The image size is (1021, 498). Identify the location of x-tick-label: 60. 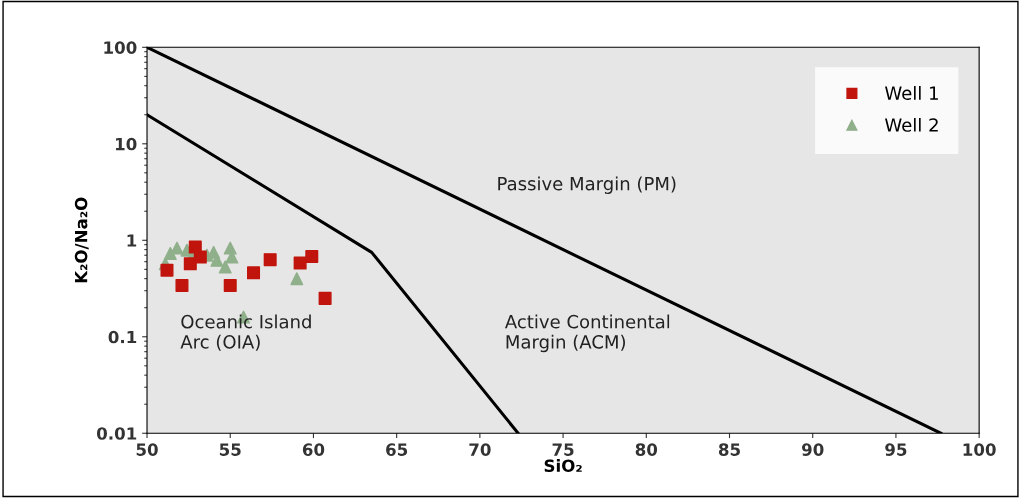
(313, 449).